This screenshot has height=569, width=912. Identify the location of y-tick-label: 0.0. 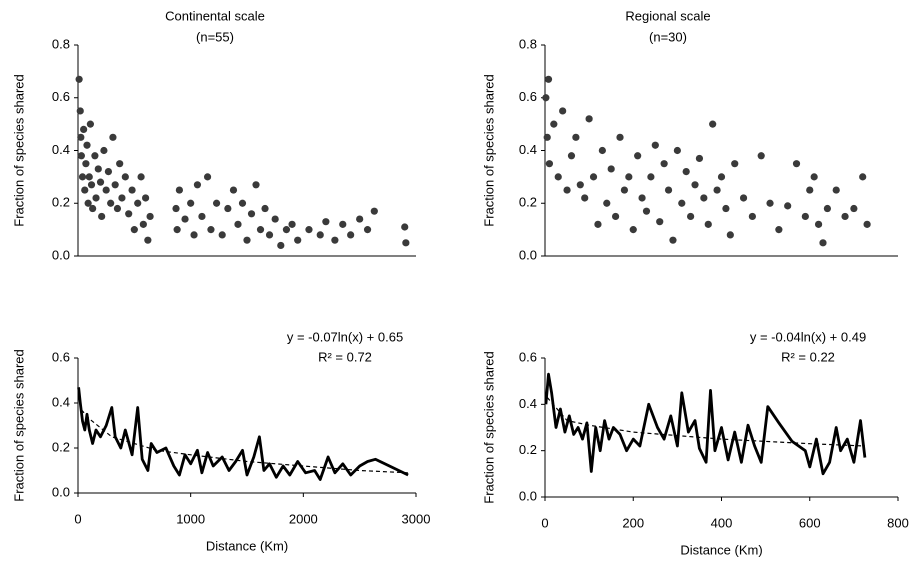
(61, 254).